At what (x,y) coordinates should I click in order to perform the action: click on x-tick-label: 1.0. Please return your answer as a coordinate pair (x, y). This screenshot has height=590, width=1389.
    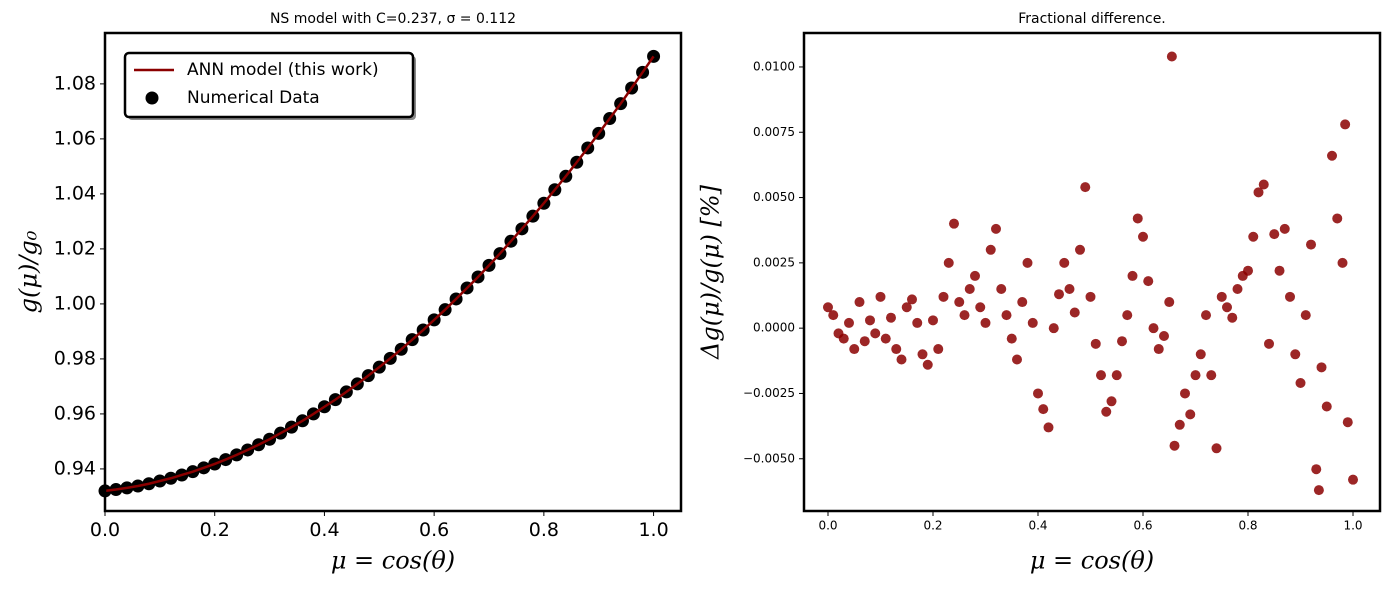
    Looking at the image, I should click on (1352, 526).